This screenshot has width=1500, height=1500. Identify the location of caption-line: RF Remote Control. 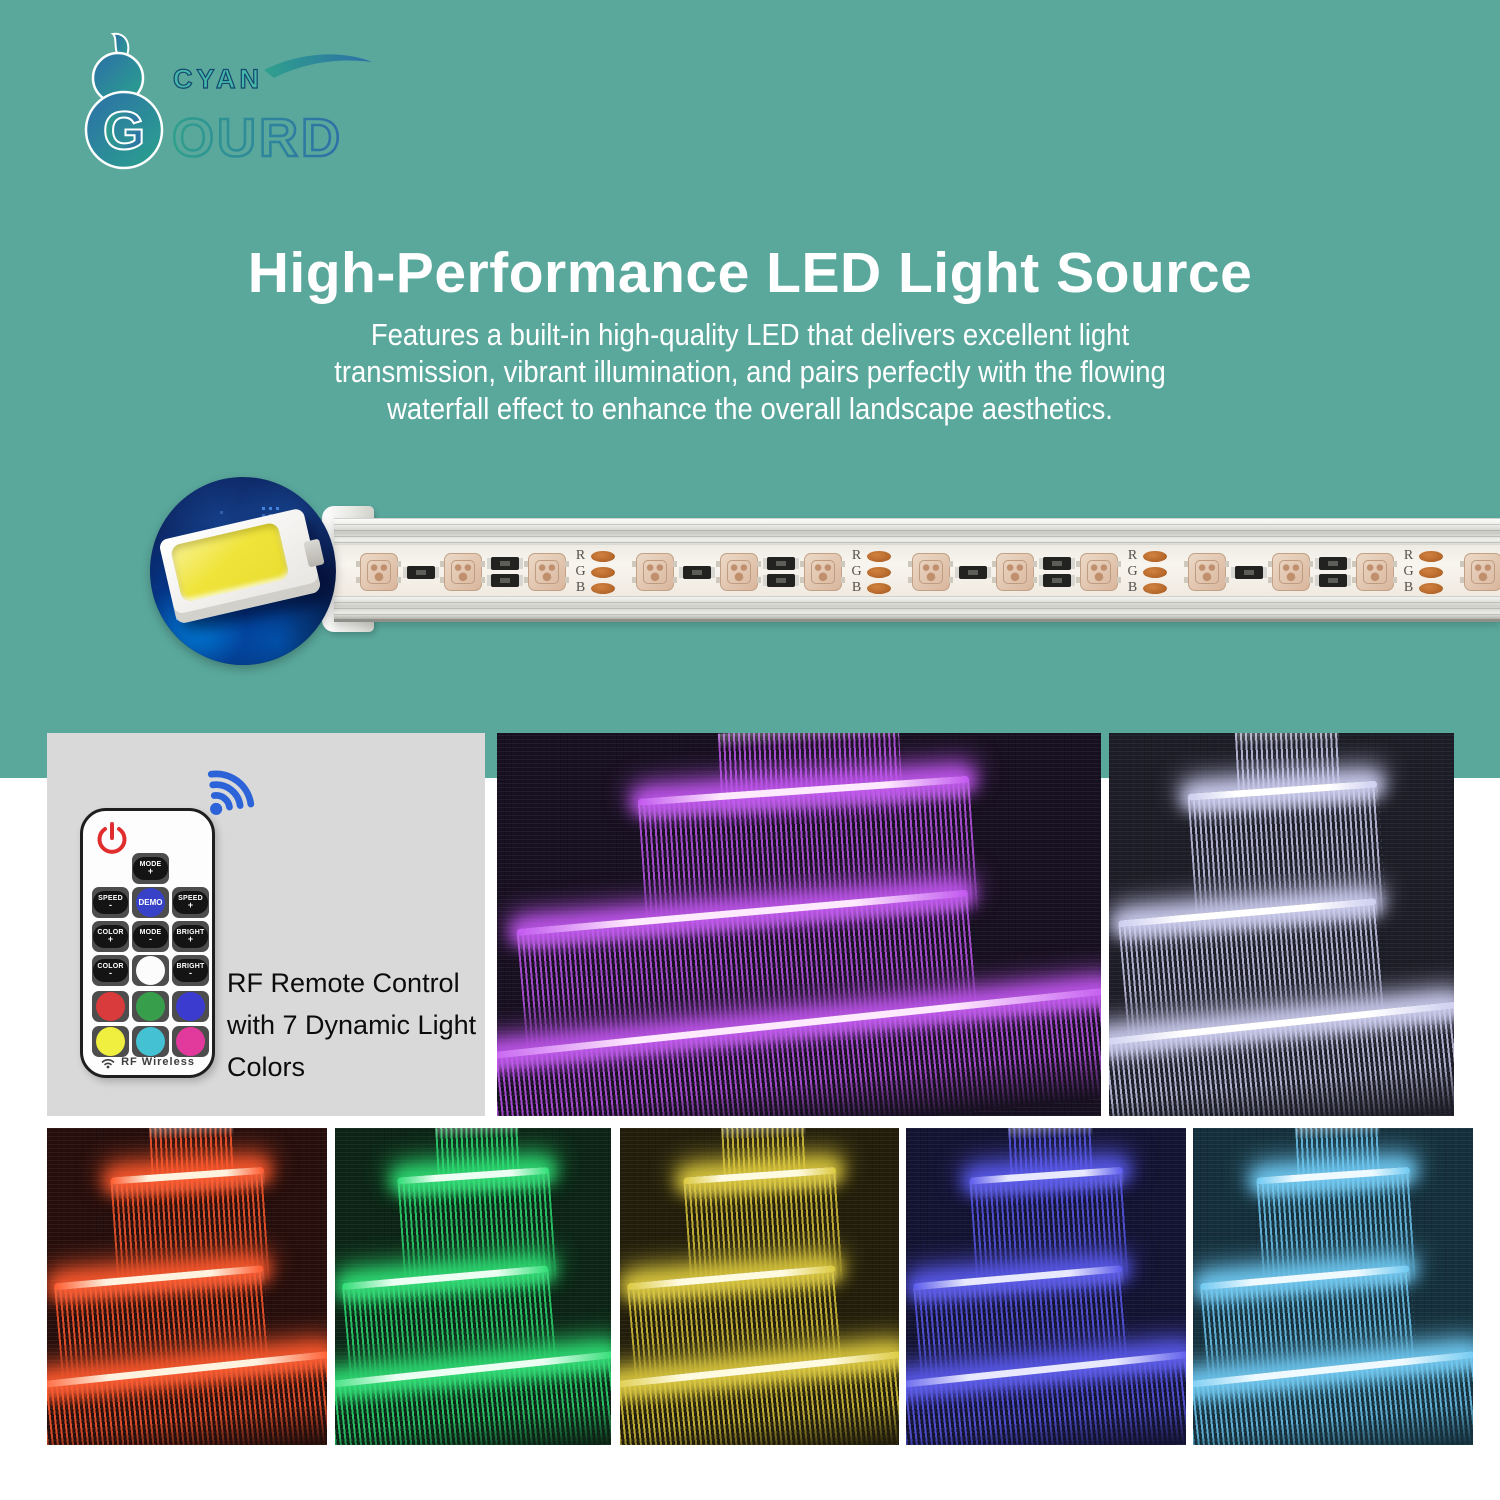
(343, 983).